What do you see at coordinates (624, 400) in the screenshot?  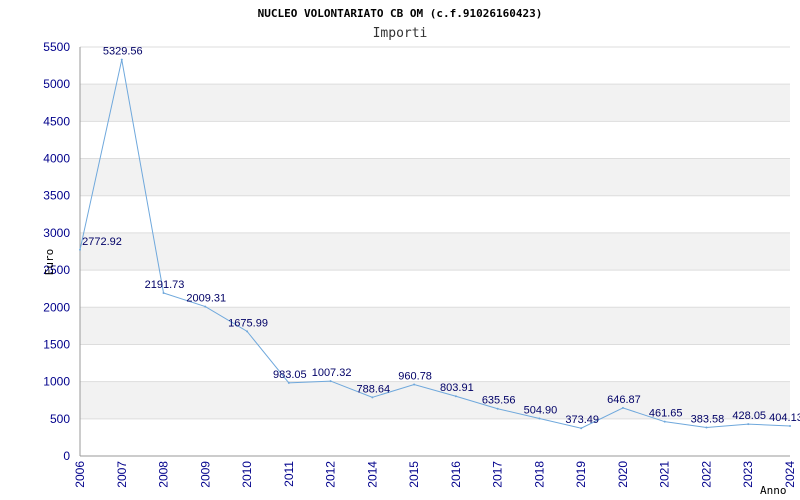 I see `data-label: 646.87` at bounding box center [624, 400].